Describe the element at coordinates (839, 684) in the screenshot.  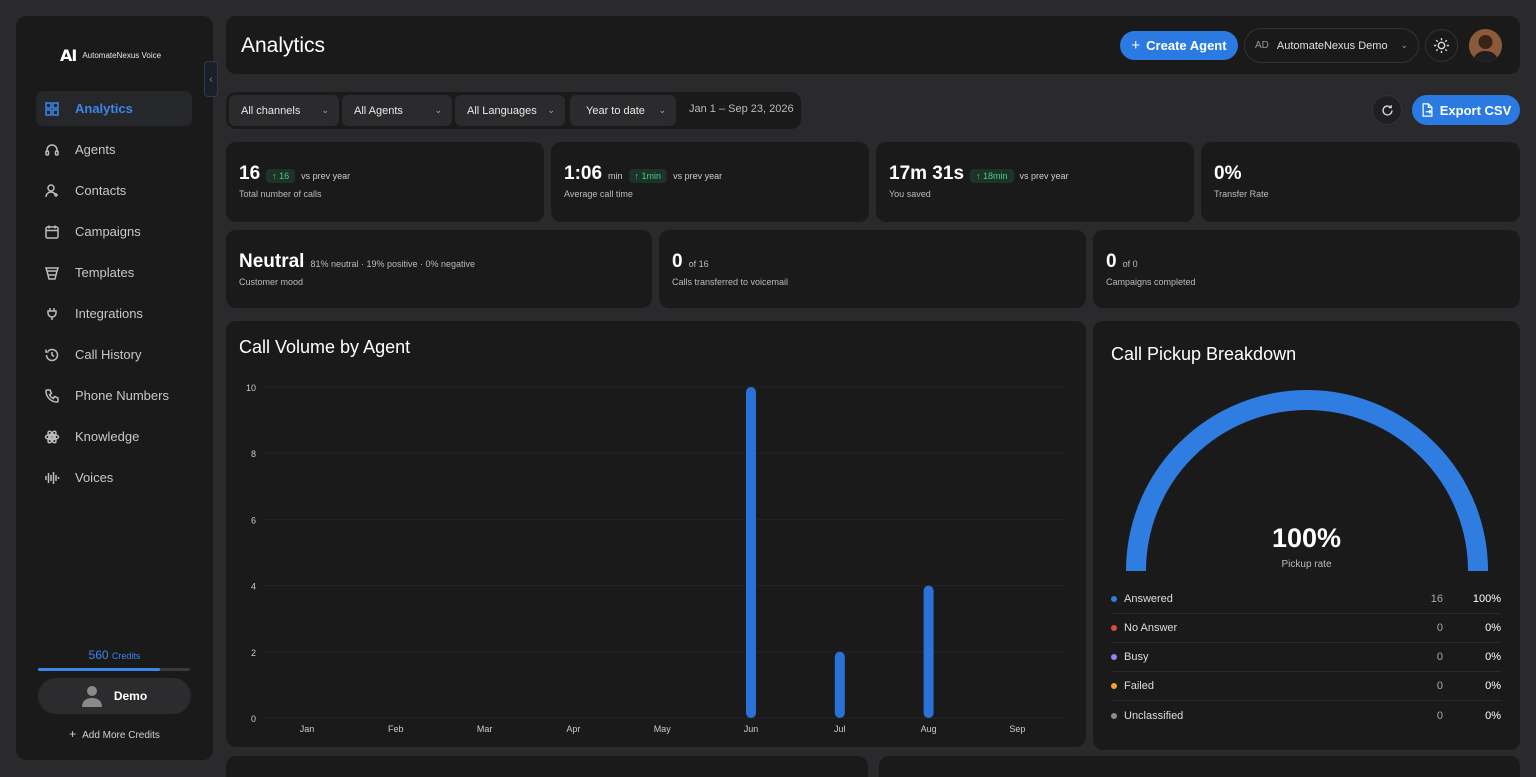
I see `bar-jul` at that location.